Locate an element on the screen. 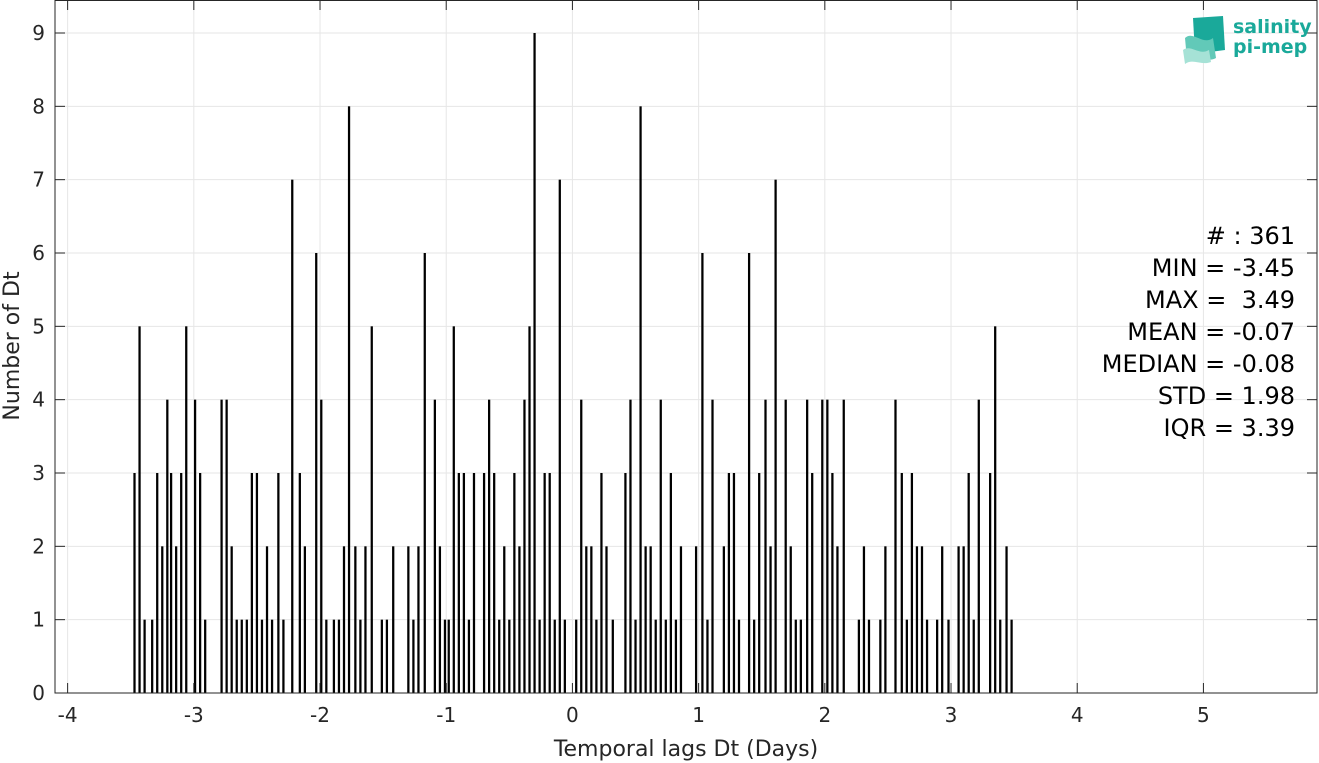 Image resolution: width=1319 pixels, height=763 pixels. stats-line: MAX = 3.49 is located at coordinates (1220, 300).